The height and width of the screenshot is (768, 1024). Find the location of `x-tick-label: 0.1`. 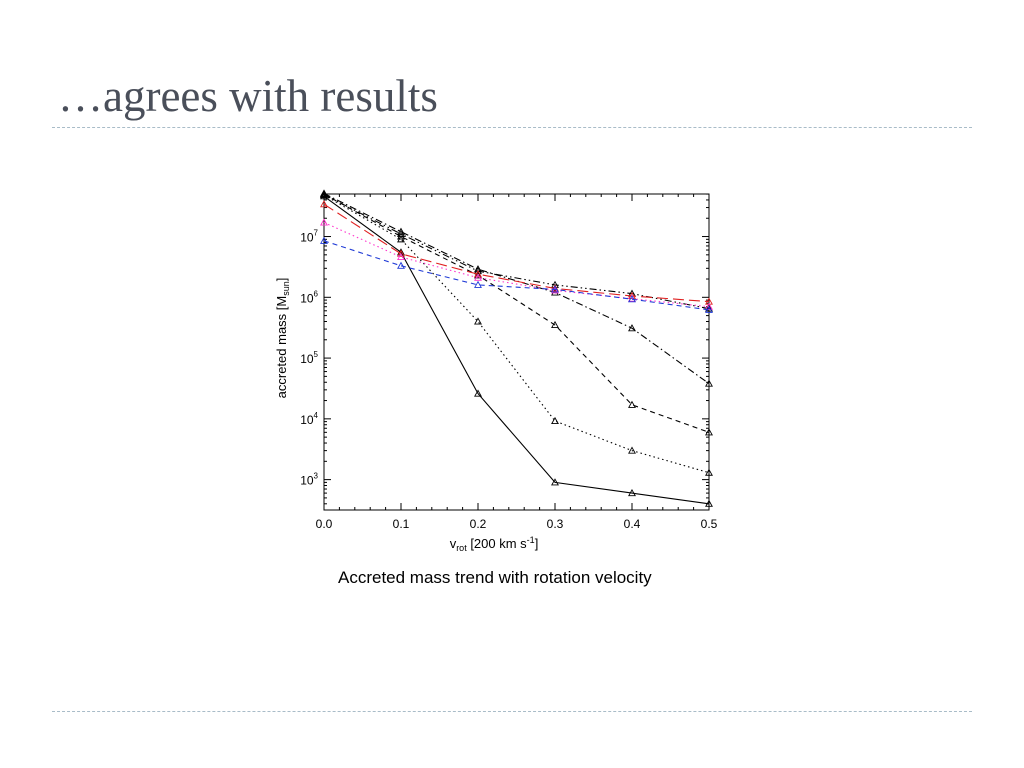

x-tick-label: 0.1 is located at coordinates (401, 524).